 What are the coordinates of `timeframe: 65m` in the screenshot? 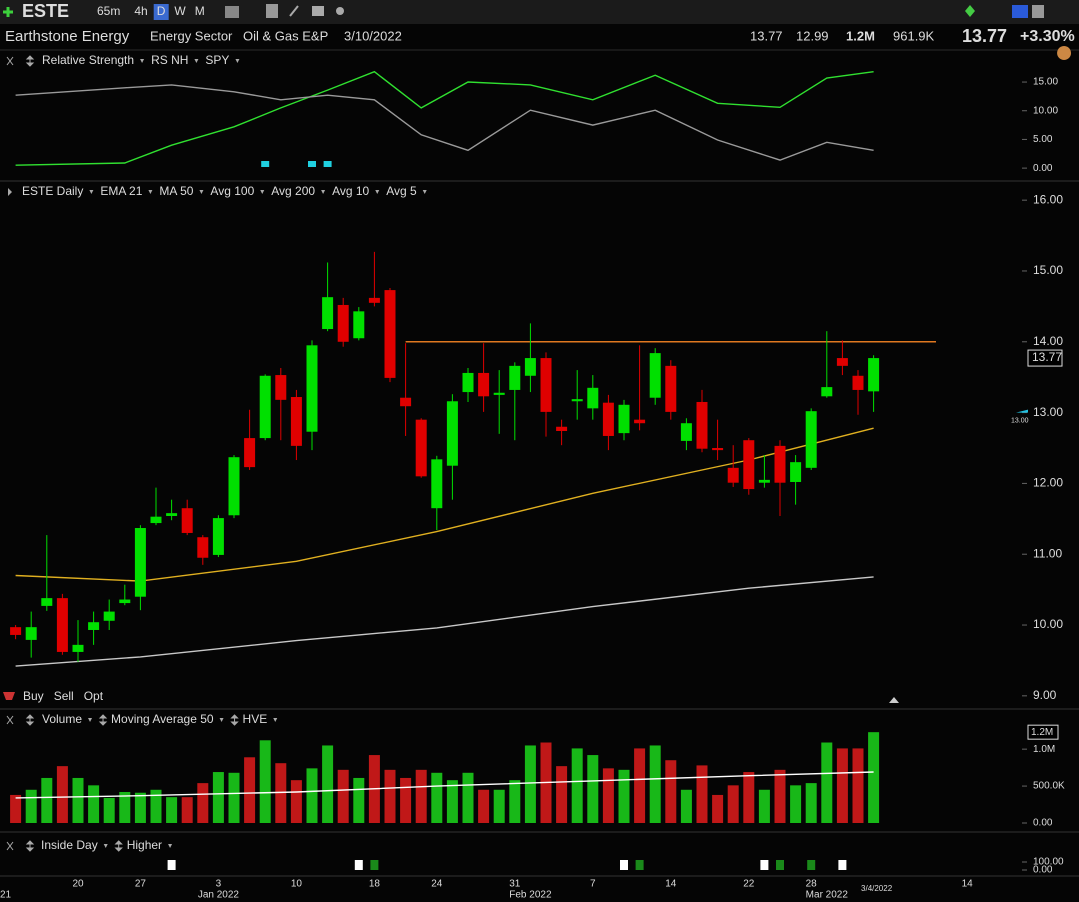 It's located at (108, 11).